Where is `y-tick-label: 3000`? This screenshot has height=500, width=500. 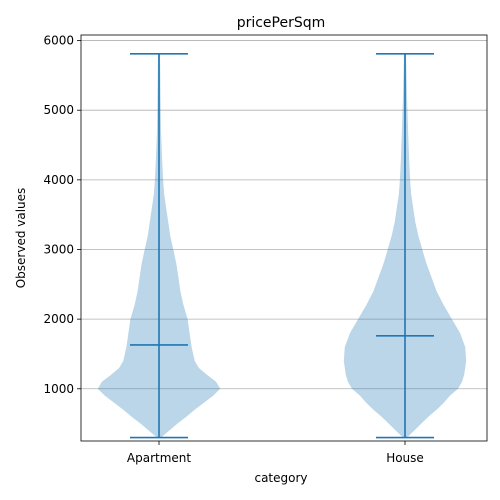
y-tick-label: 3000 is located at coordinates (58, 249).